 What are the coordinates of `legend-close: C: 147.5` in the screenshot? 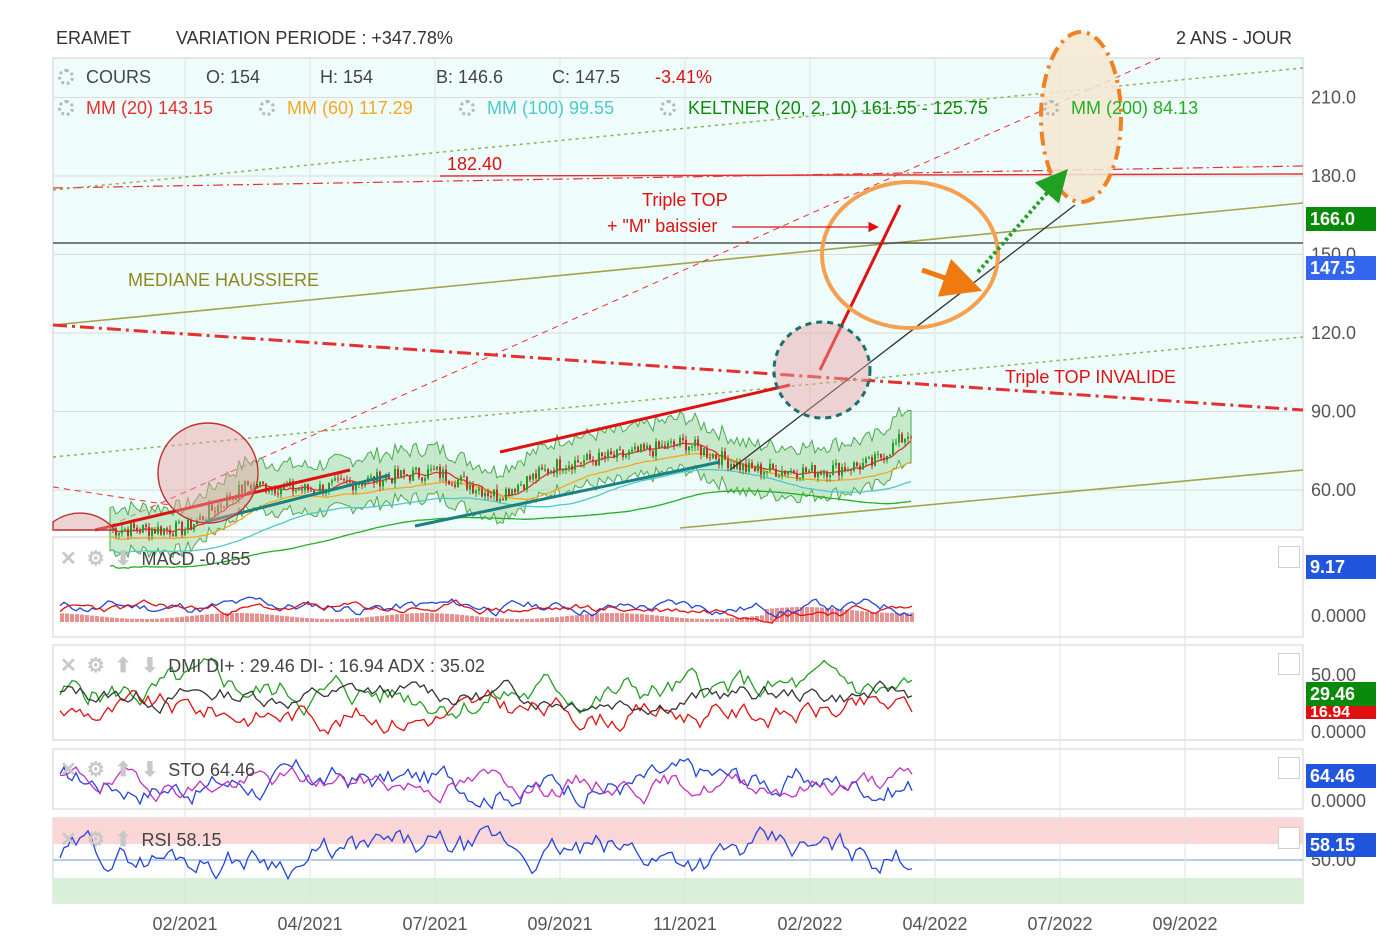 It's located at (586, 77).